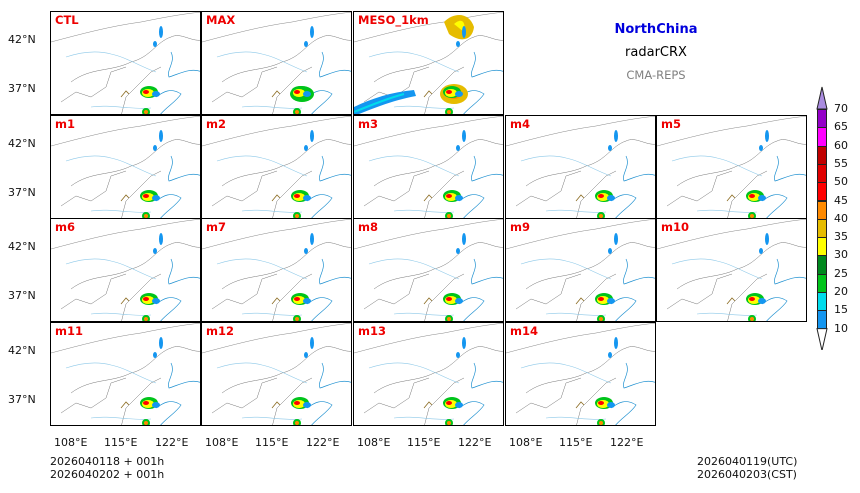 The height and width of the screenshot is (493, 860). I want to click on colorbar-label: 50, so click(841, 182).